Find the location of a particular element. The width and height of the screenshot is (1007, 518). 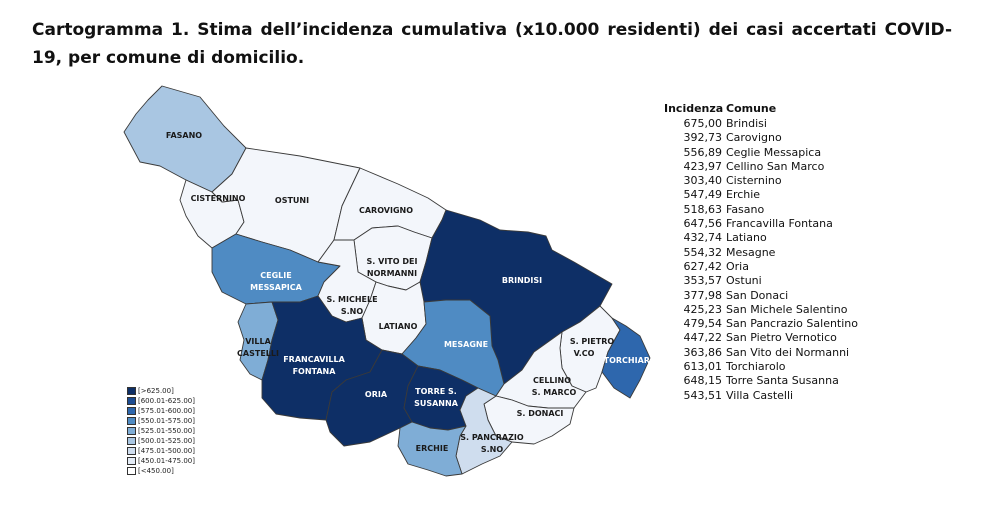

municipality-name: Fasano is located at coordinates (745, 209).